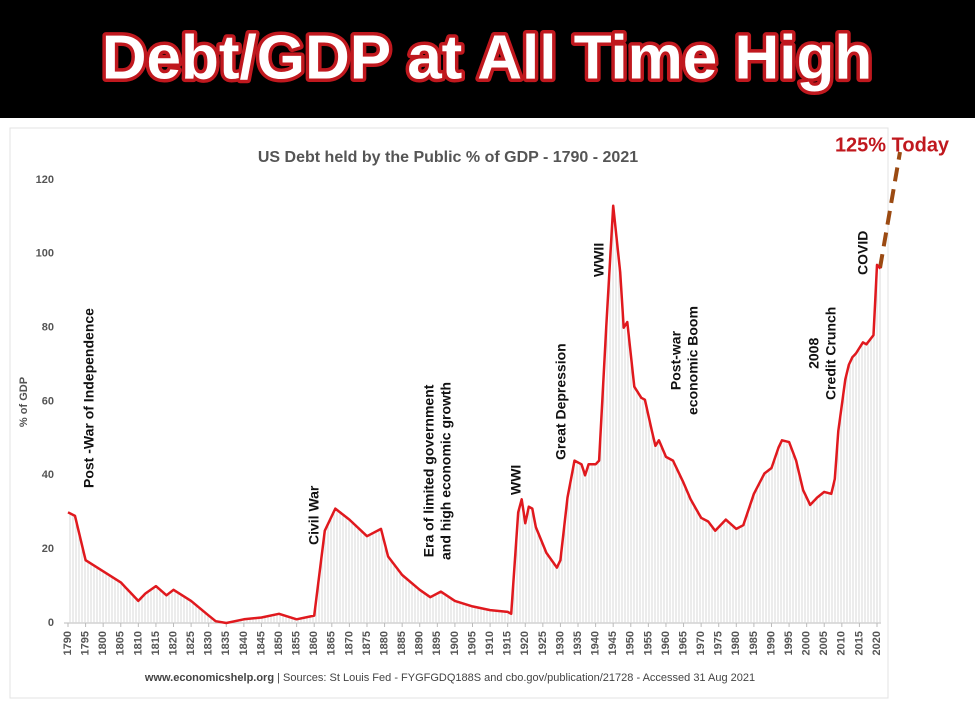 This screenshot has width=975, height=703. What do you see at coordinates (138, 643) in the screenshot?
I see `x-tick-label: 1810` at bounding box center [138, 643].